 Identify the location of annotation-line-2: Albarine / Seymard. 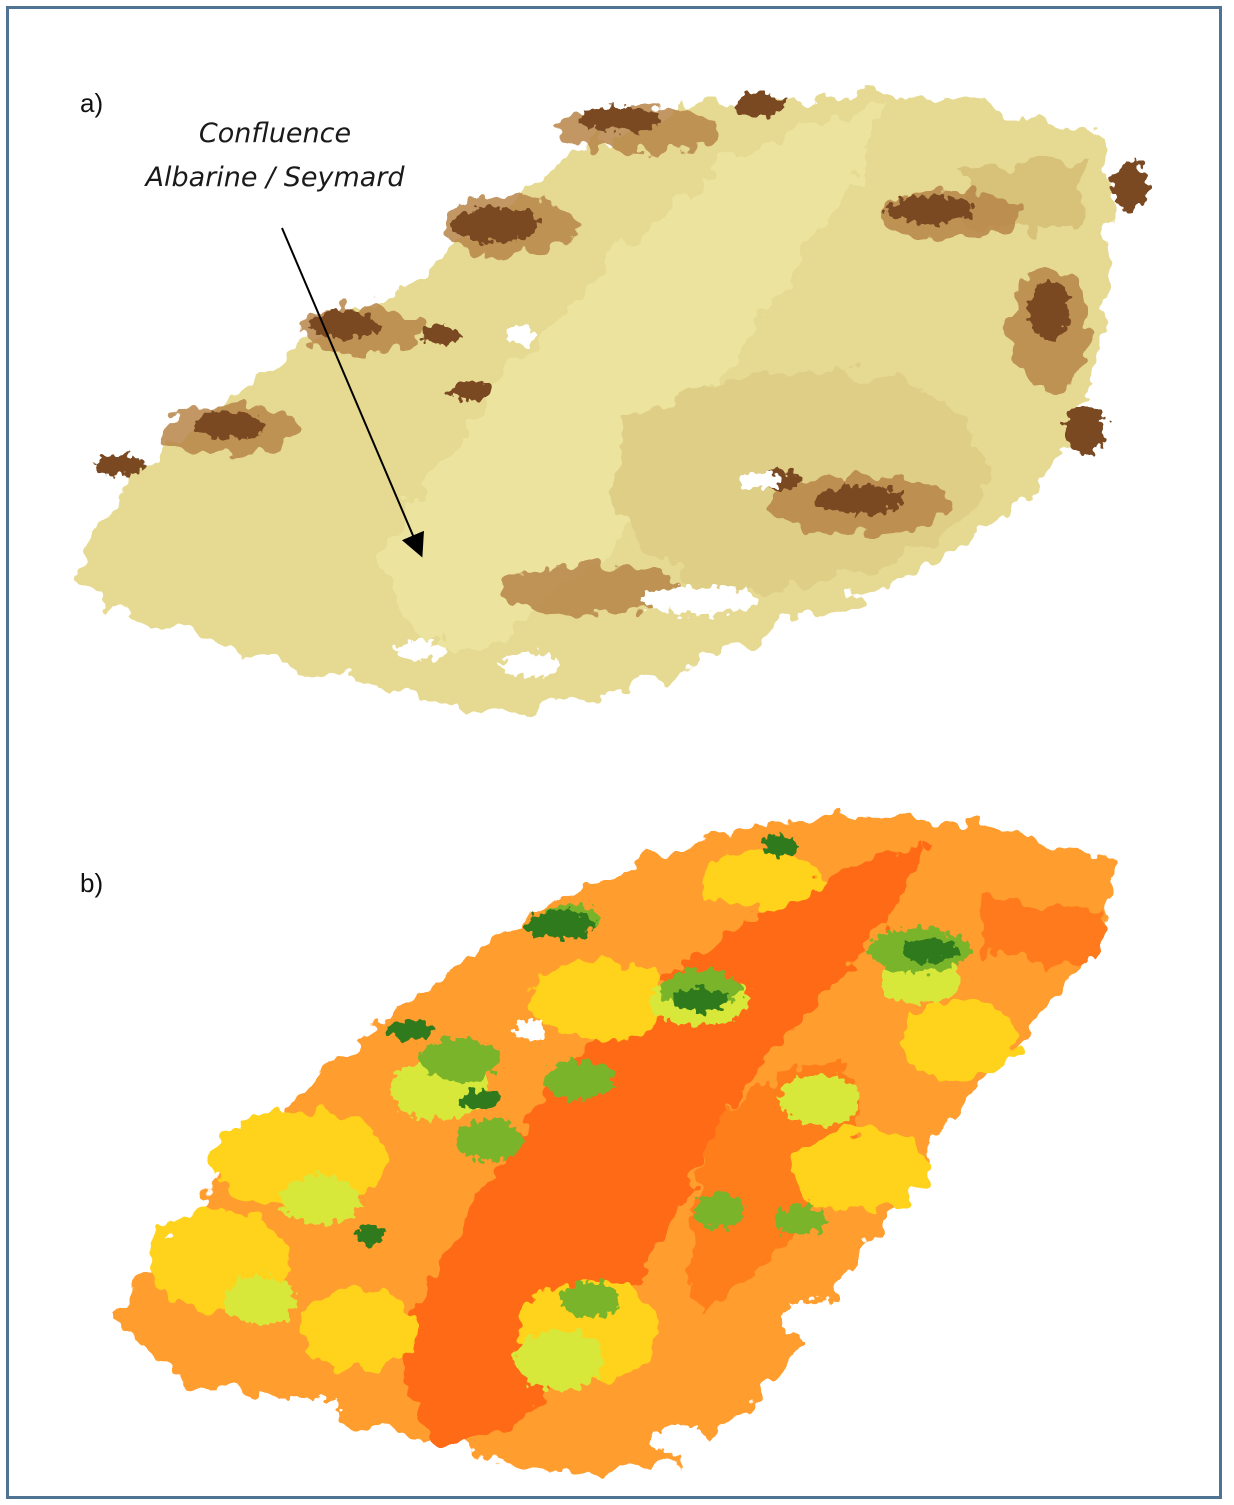
(275, 177).